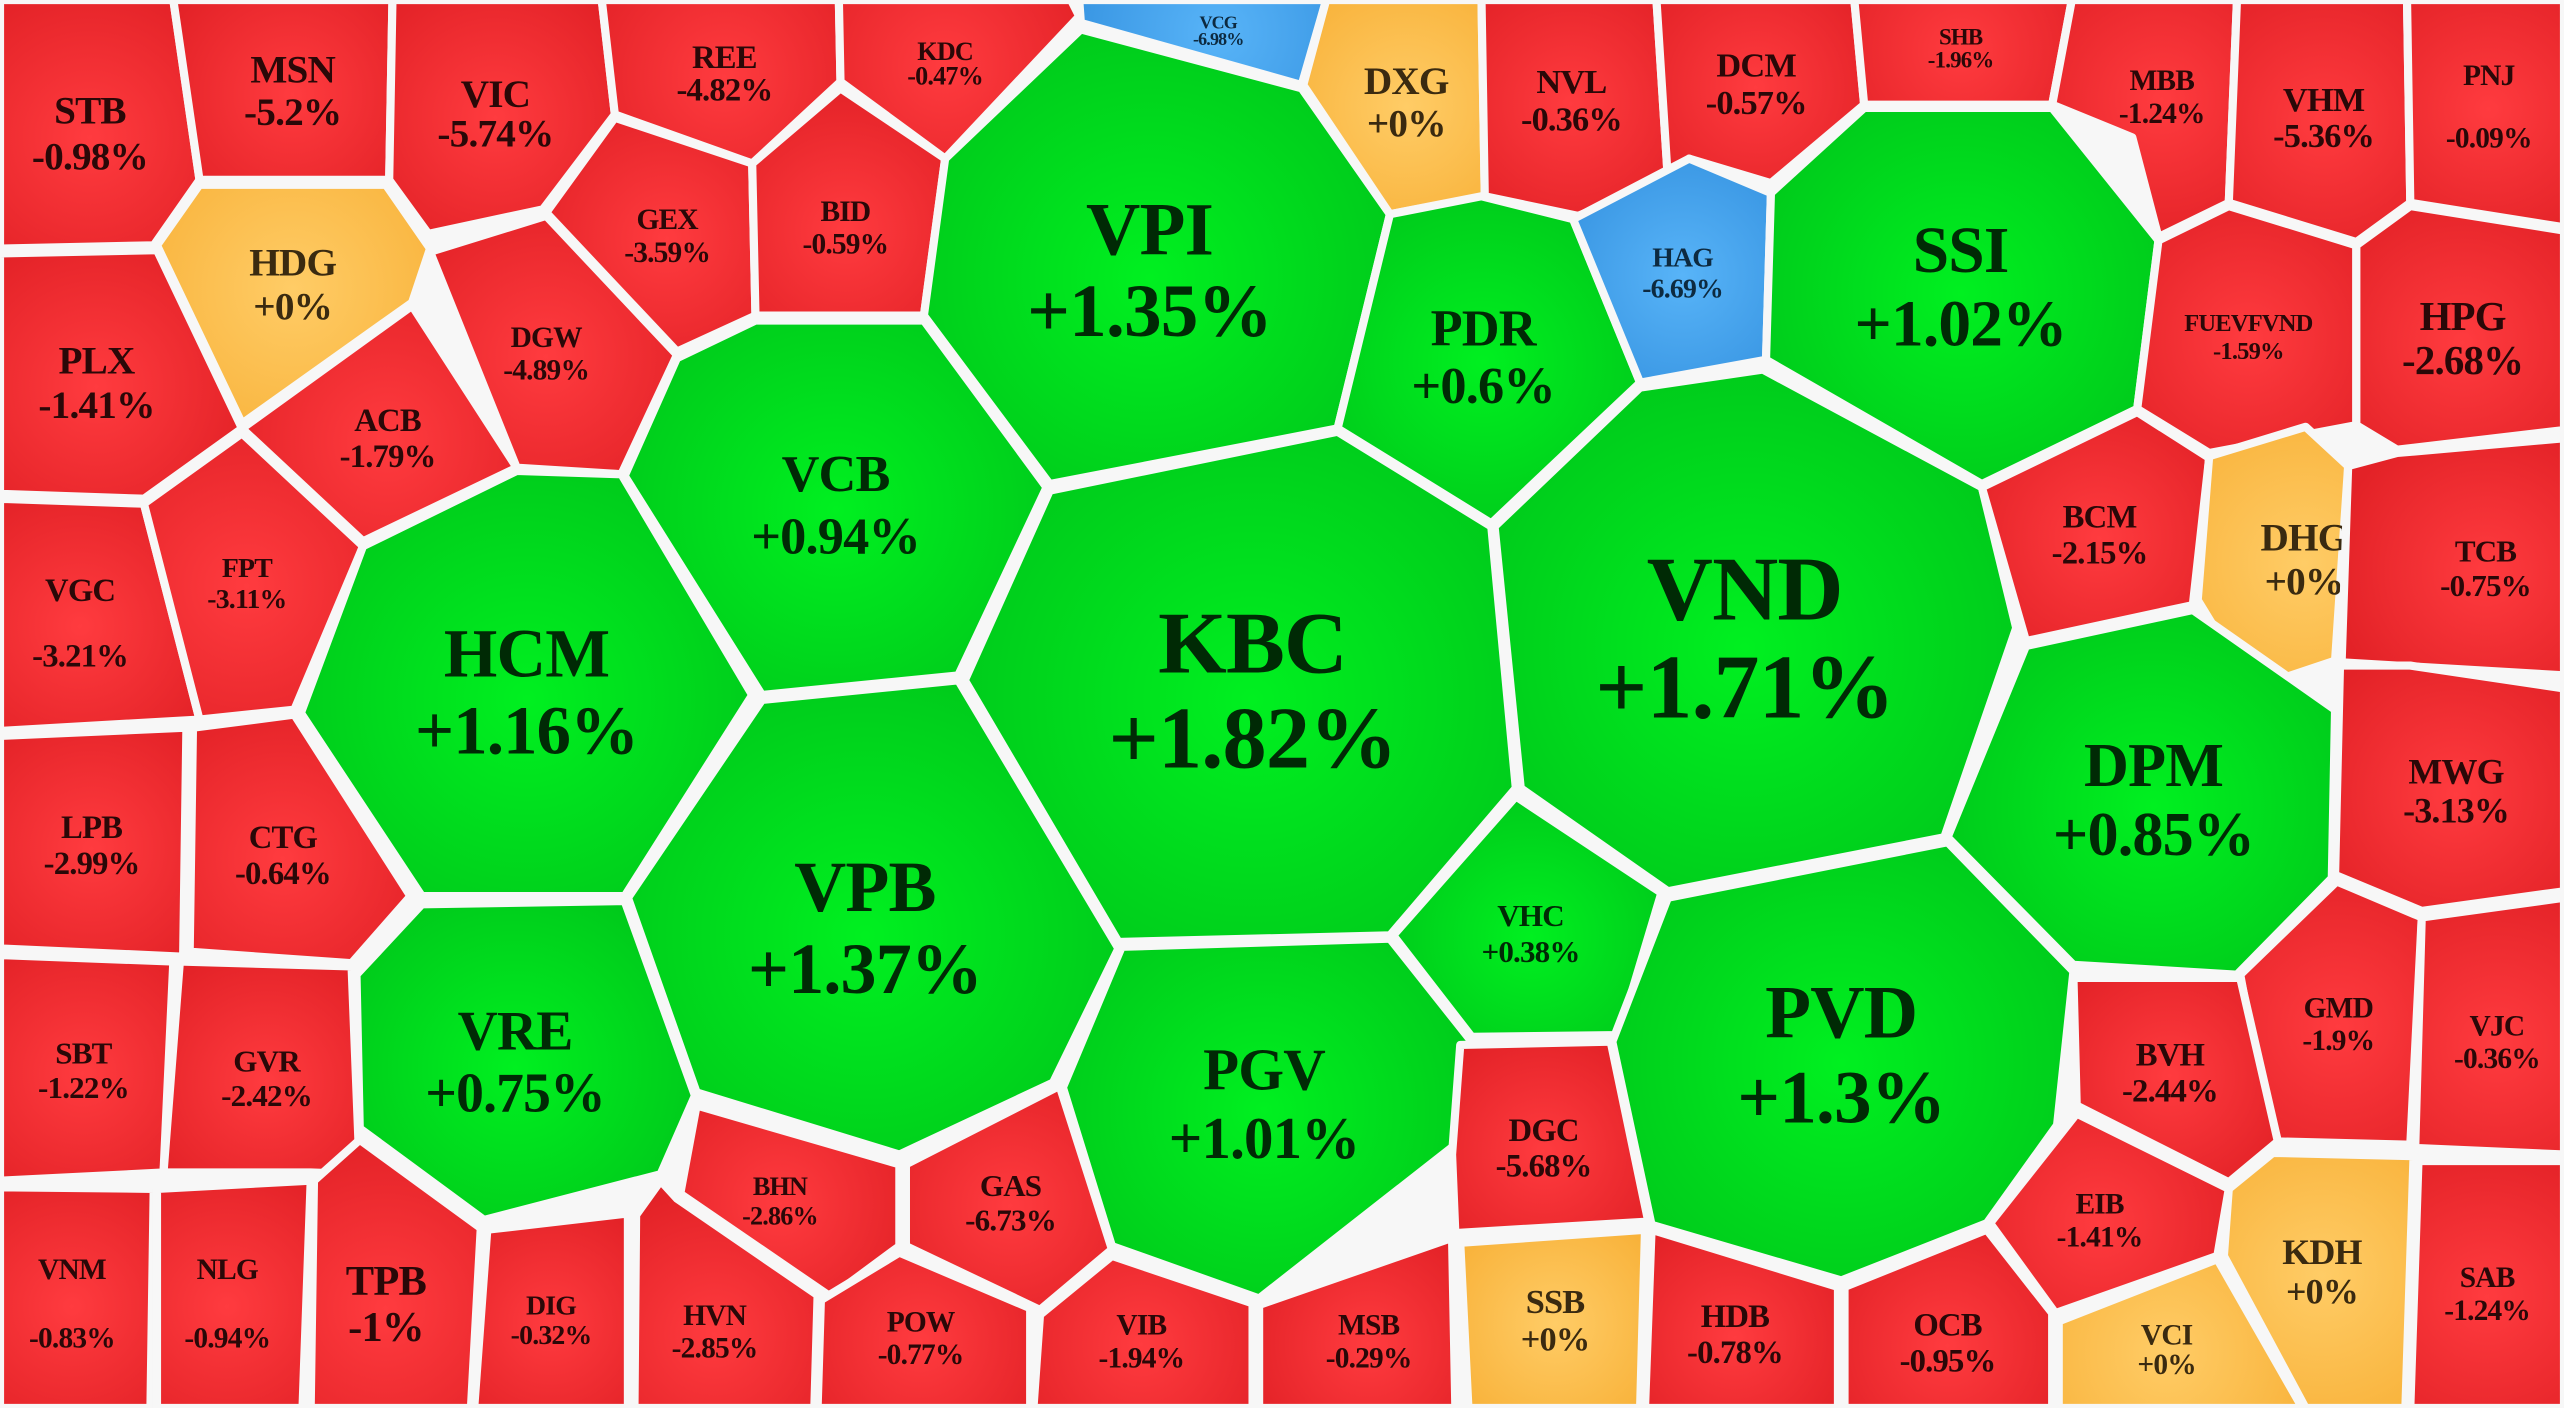  I want to click on heatmap-cell-lpb: LPB-2.99%, so click(95, 842).